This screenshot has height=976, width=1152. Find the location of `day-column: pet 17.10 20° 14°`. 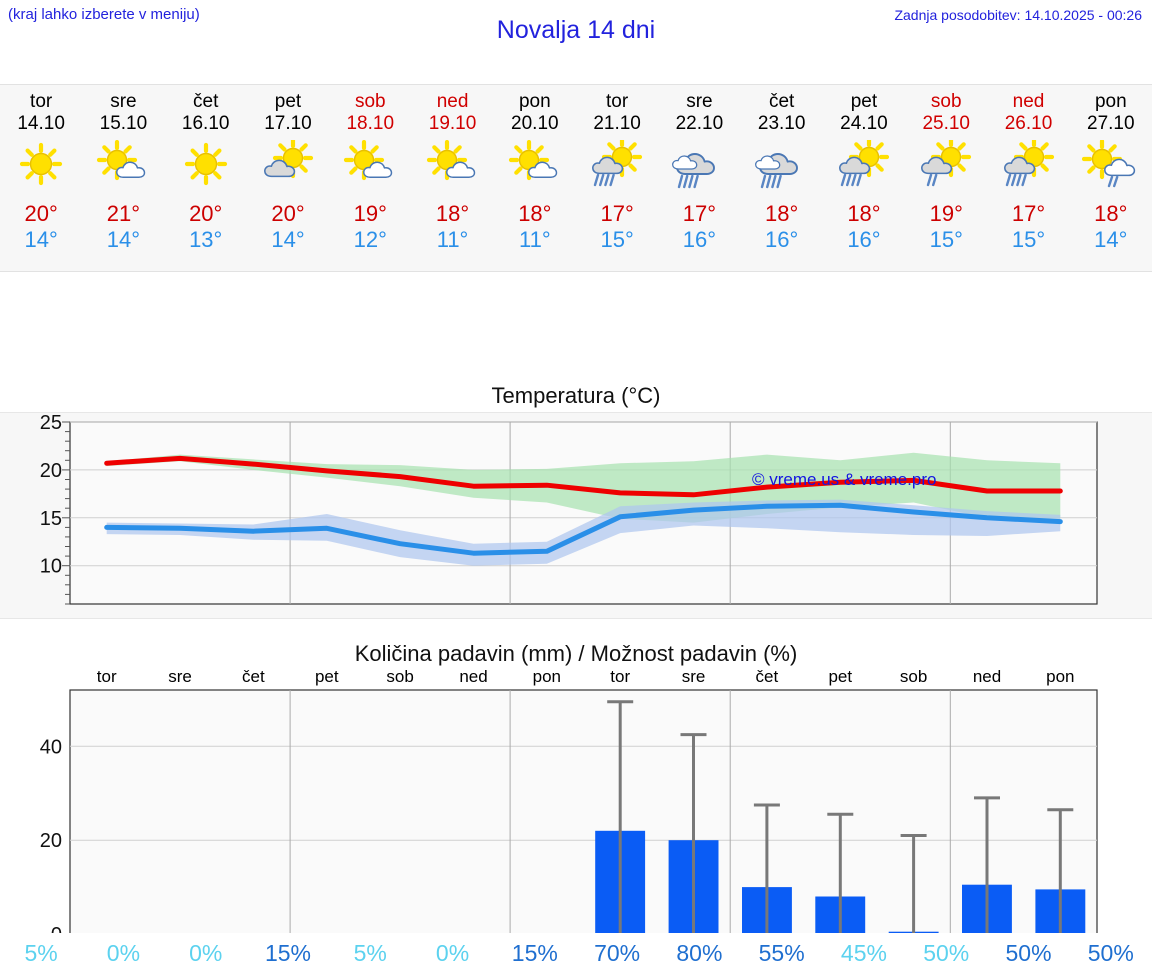

day-column: pet 17.10 20° 14° is located at coordinates (288, 178).